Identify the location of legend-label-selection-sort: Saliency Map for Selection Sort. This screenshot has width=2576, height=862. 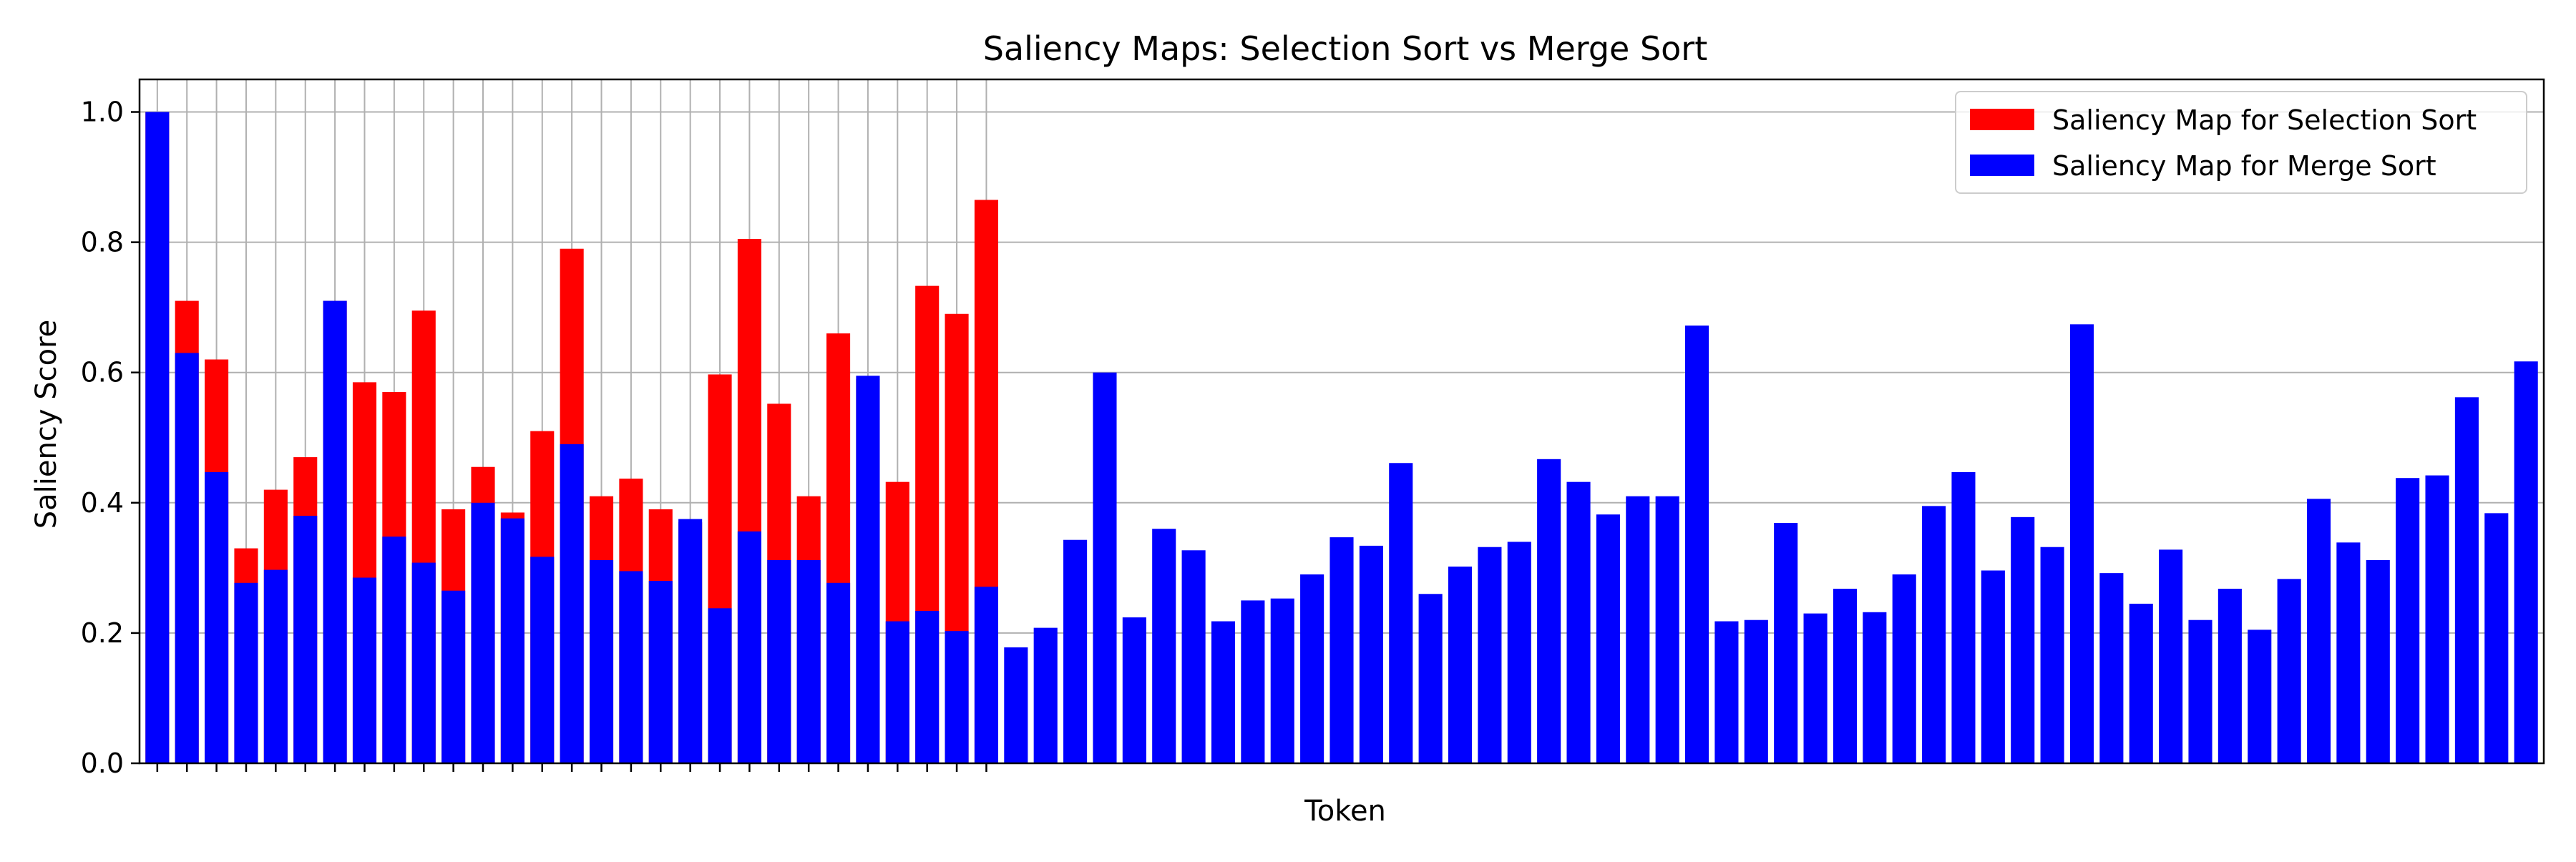
(2264, 120).